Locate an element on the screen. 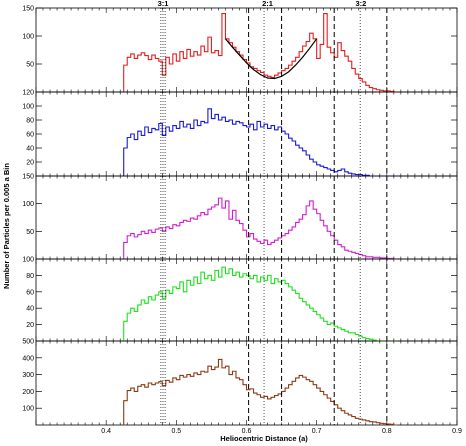 The height and width of the screenshot is (446, 466). y-axis-title: Number of Particles per 0.005 a Bin is located at coordinates (6, 226).